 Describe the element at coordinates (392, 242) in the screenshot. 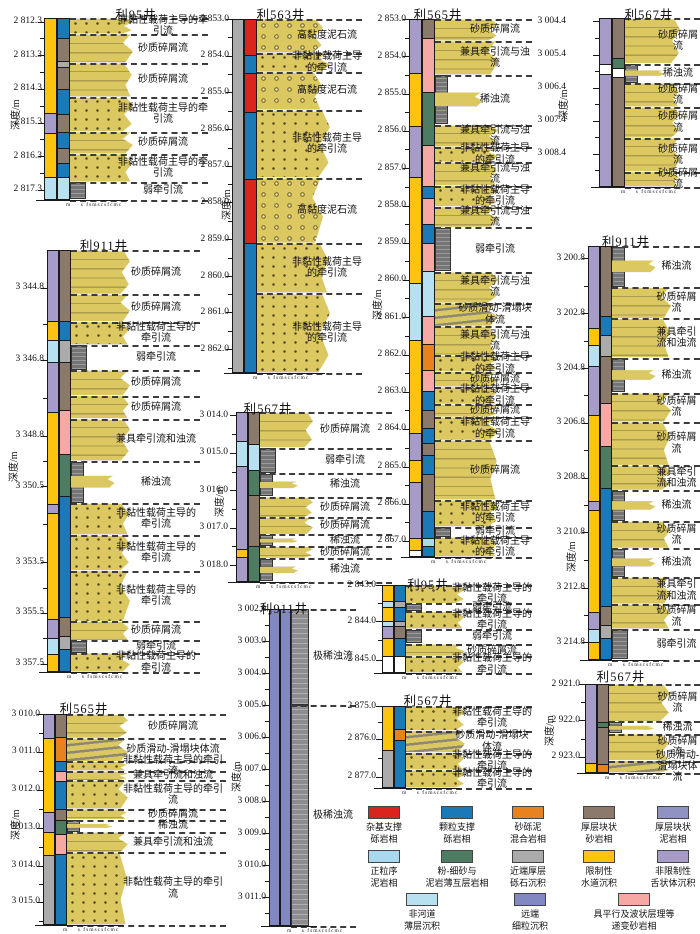

I see `depth-tick-label: 2 859.0` at that location.